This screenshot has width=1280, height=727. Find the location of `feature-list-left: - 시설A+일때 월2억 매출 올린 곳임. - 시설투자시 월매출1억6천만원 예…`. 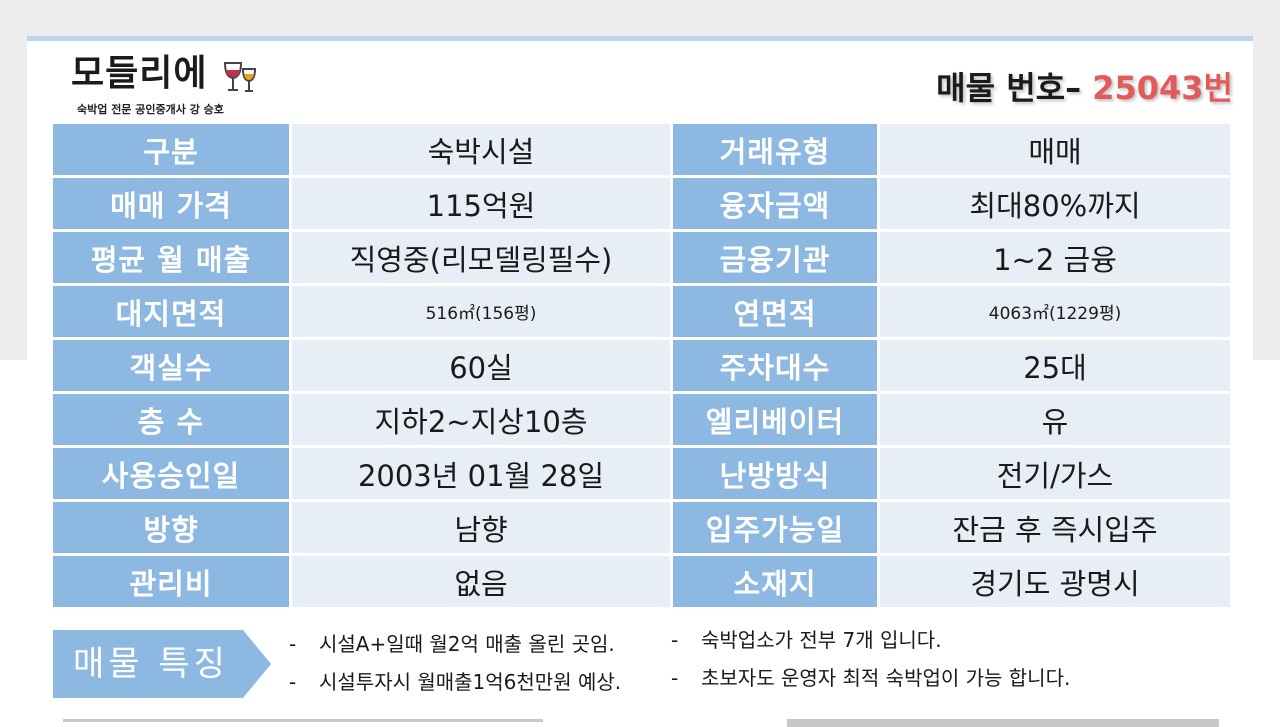

feature-list-left: - 시설A+일때 월2억 매출 올린 곳임. - 시설투자시 월매출1억6천만원 예… is located at coordinates (455, 663).